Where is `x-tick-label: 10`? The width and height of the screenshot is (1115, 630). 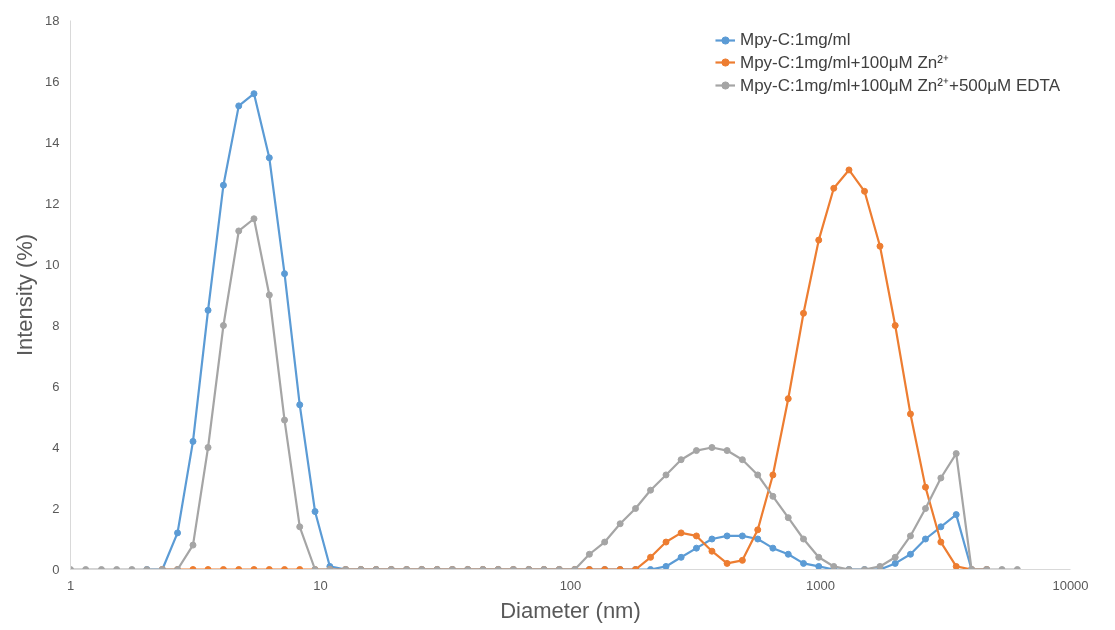 x-tick-label: 10 is located at coordinates (320, 585).